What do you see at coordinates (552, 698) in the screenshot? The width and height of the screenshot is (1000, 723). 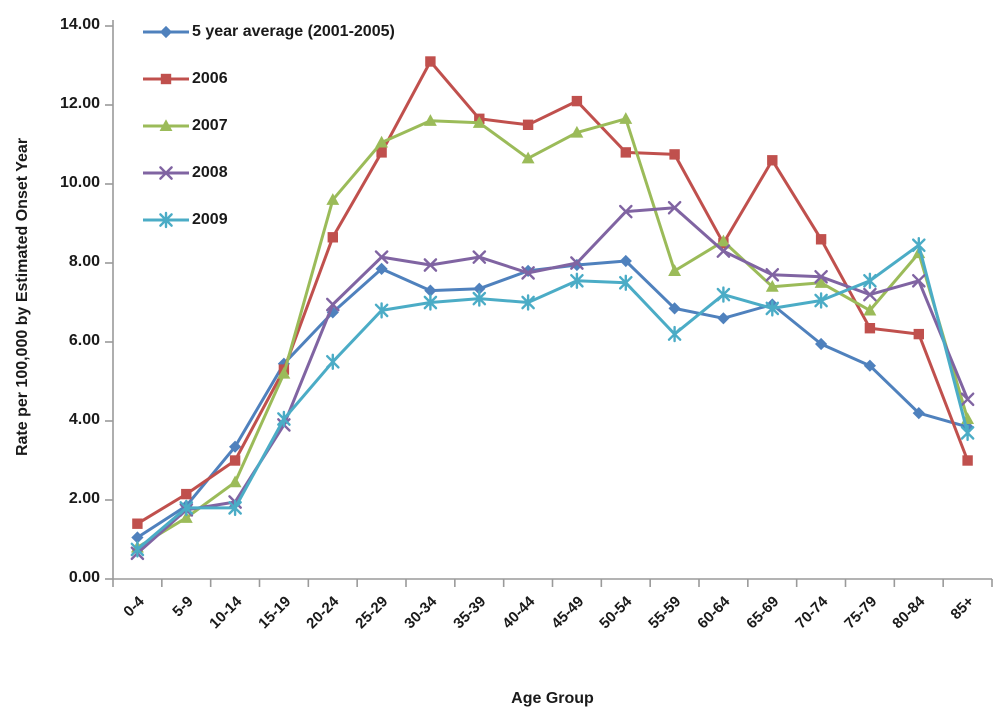 I see `x-axis-title: Age Group` at bounding box center [552, 698].